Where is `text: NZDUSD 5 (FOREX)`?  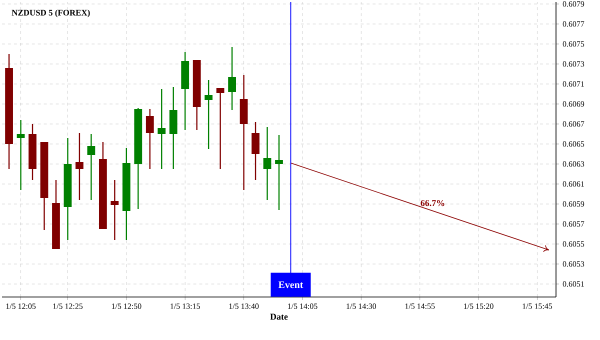
text: NZDUSD 5 (FOREX) is located at coordinates (51, 14).